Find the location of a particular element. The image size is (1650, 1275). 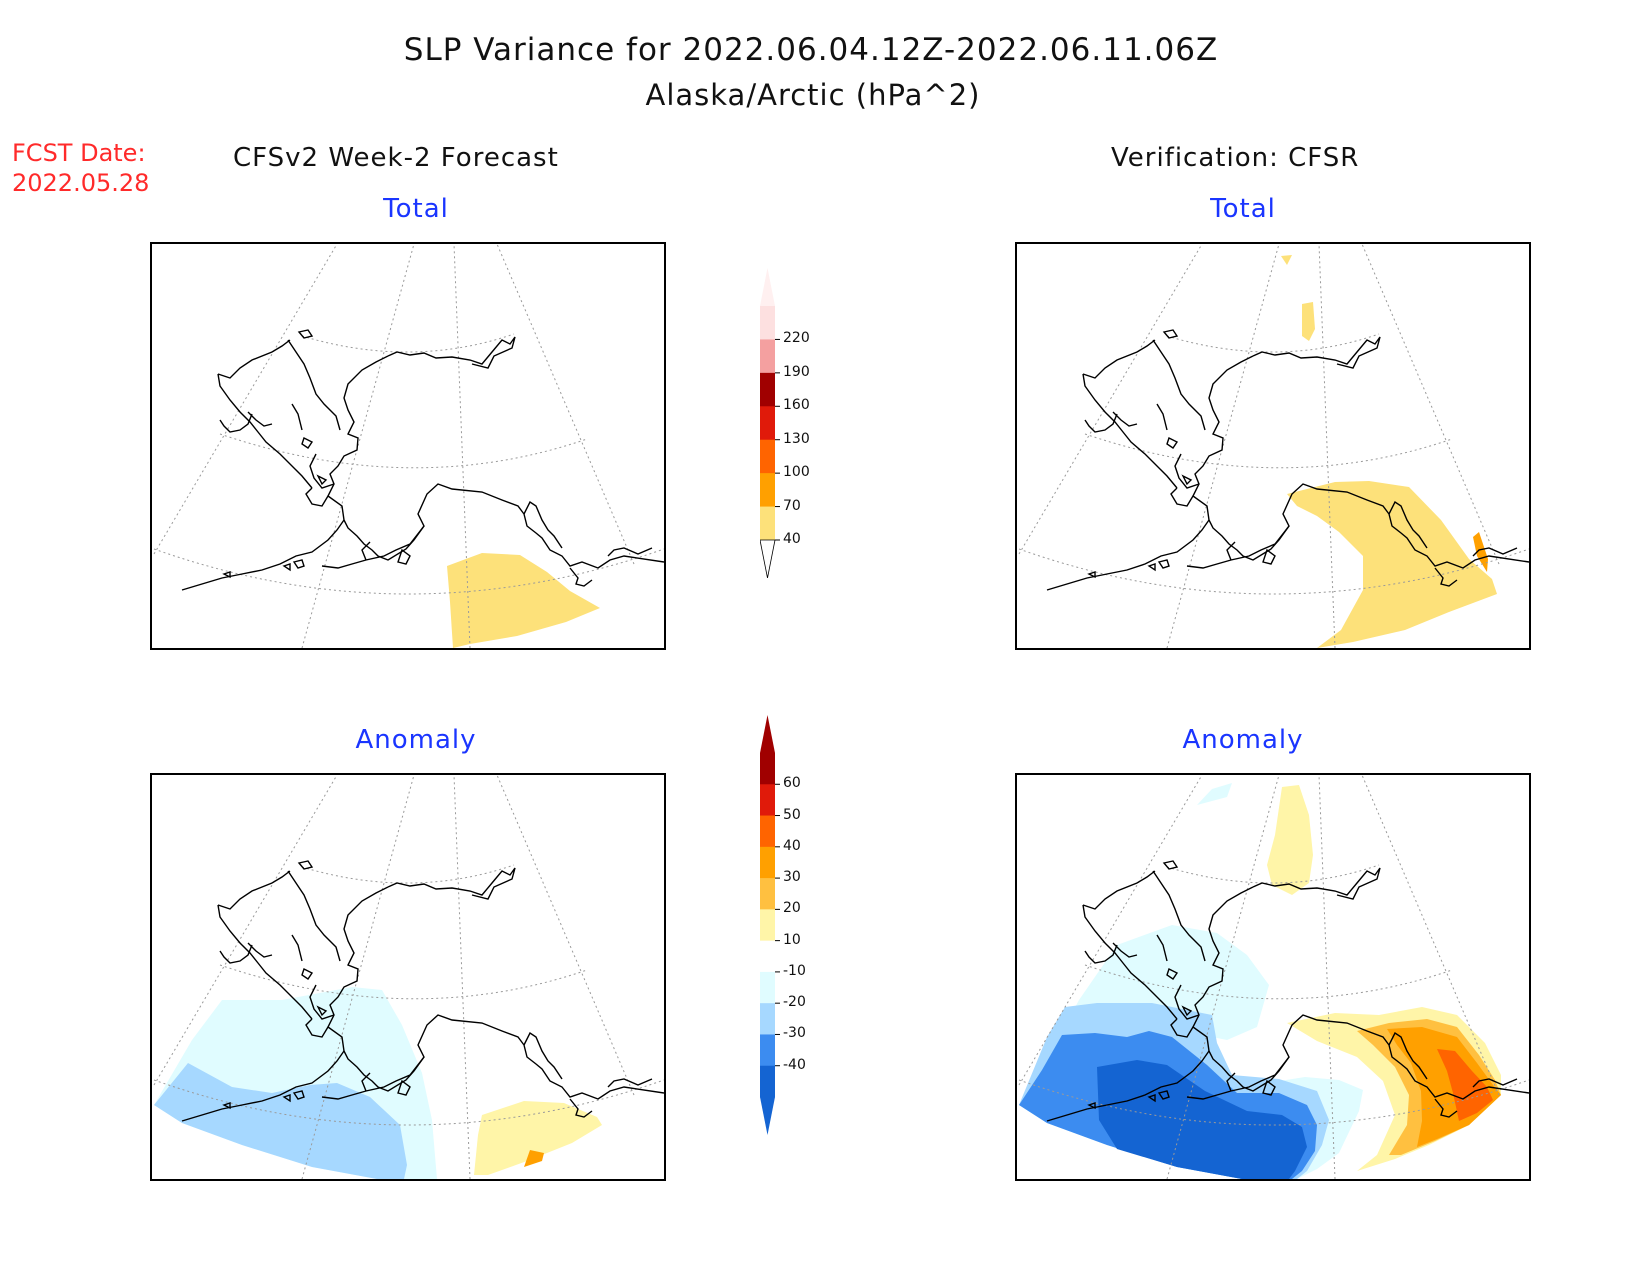

verification-column-heading: Verification: CFSR is located at coordinates (1235, 158).